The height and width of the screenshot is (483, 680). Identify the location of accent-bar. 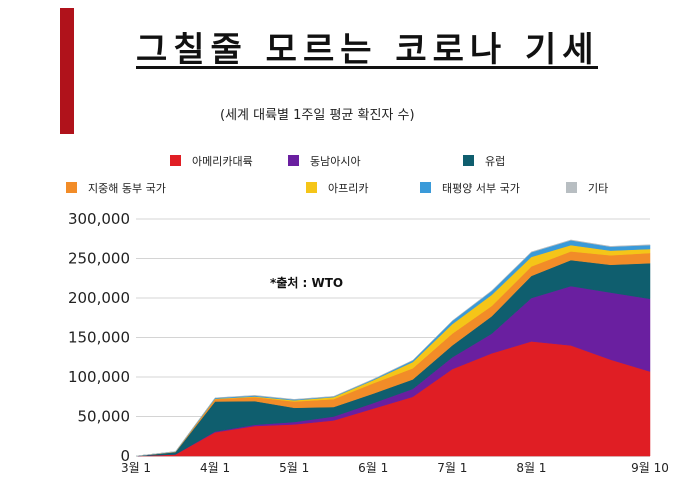
(67, 71).